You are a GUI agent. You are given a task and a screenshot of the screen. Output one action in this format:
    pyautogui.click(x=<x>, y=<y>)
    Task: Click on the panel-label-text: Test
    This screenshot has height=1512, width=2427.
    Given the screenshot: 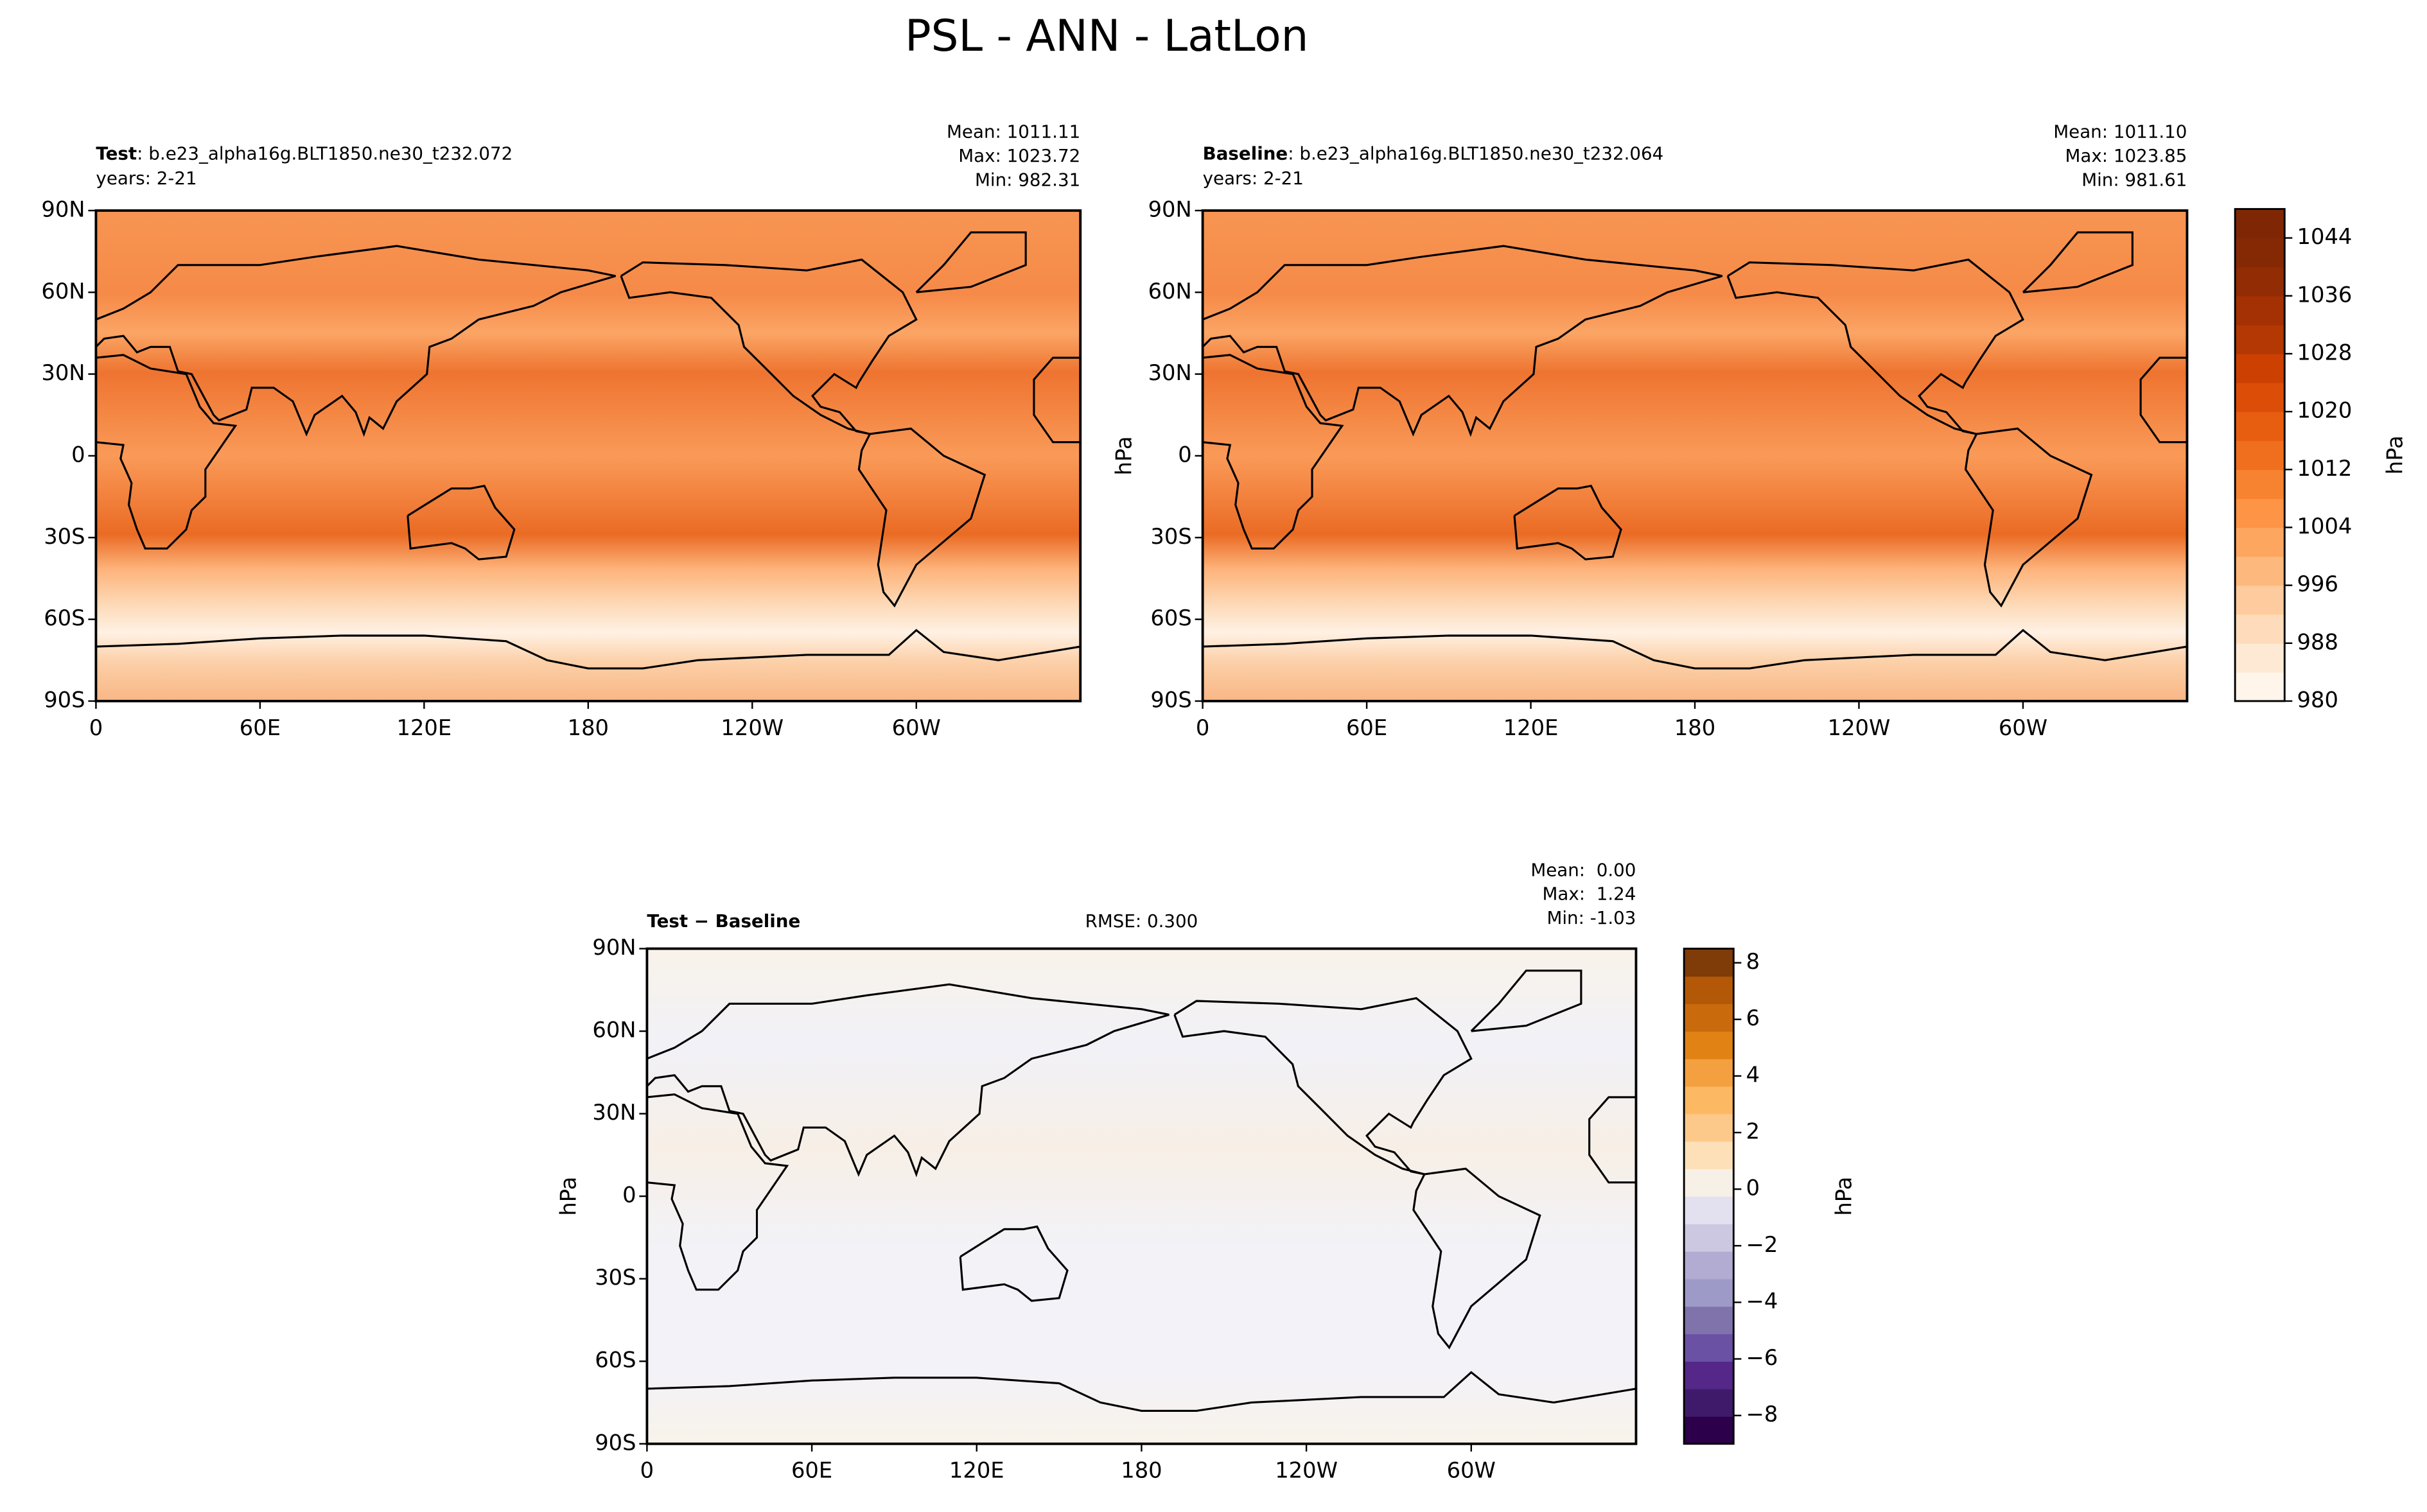 What is the action you would take?
    pyautogui.click(x=116, y=153)
    